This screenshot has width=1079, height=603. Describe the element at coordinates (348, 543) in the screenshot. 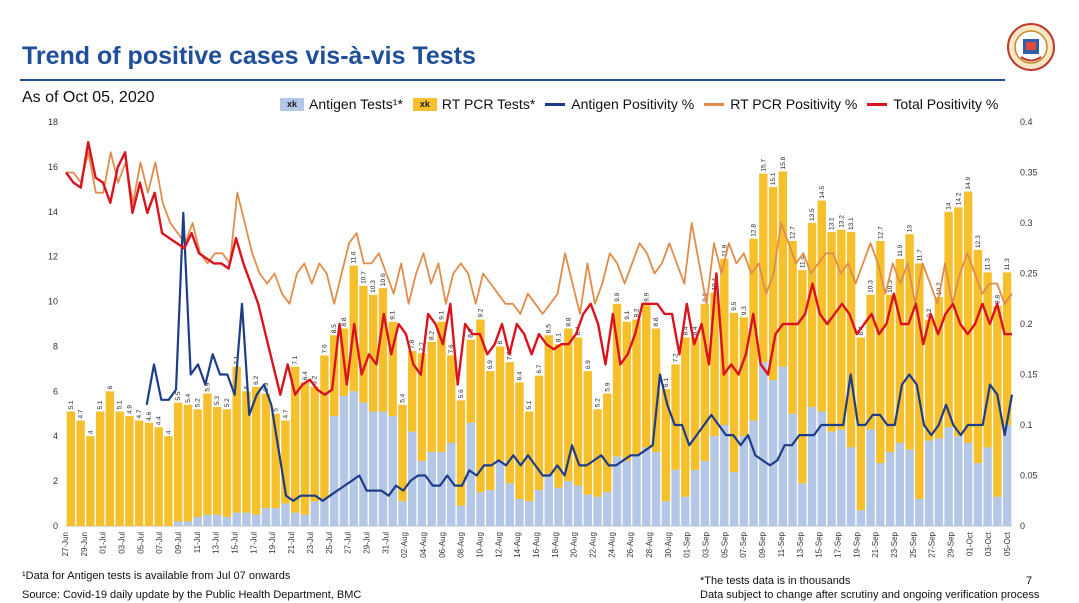

I see `x-tick-label: 27-Jul` at that location.